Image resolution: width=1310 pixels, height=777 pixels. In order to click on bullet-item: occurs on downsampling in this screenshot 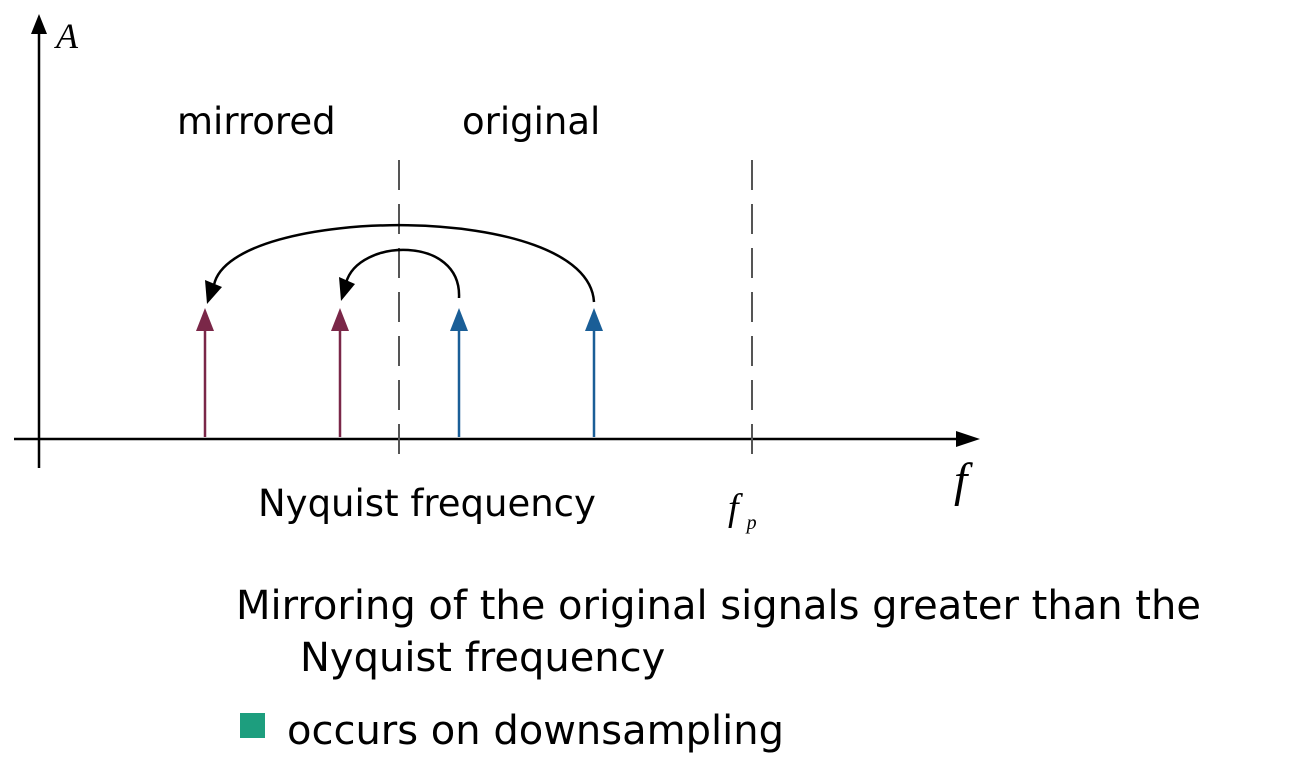, I will do `click(512, 731)`.